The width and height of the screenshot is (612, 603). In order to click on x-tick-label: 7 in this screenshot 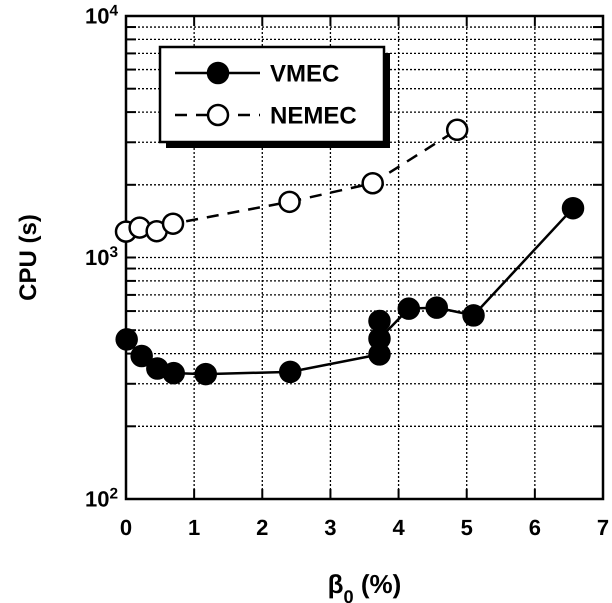, I will do `click(603, 527)`.